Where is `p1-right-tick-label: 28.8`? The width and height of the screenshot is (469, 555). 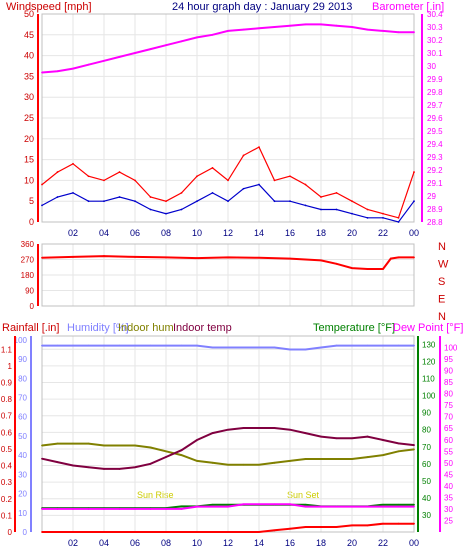
p1-right-tick-label: 28.8 is located at coordinates (435, 222).